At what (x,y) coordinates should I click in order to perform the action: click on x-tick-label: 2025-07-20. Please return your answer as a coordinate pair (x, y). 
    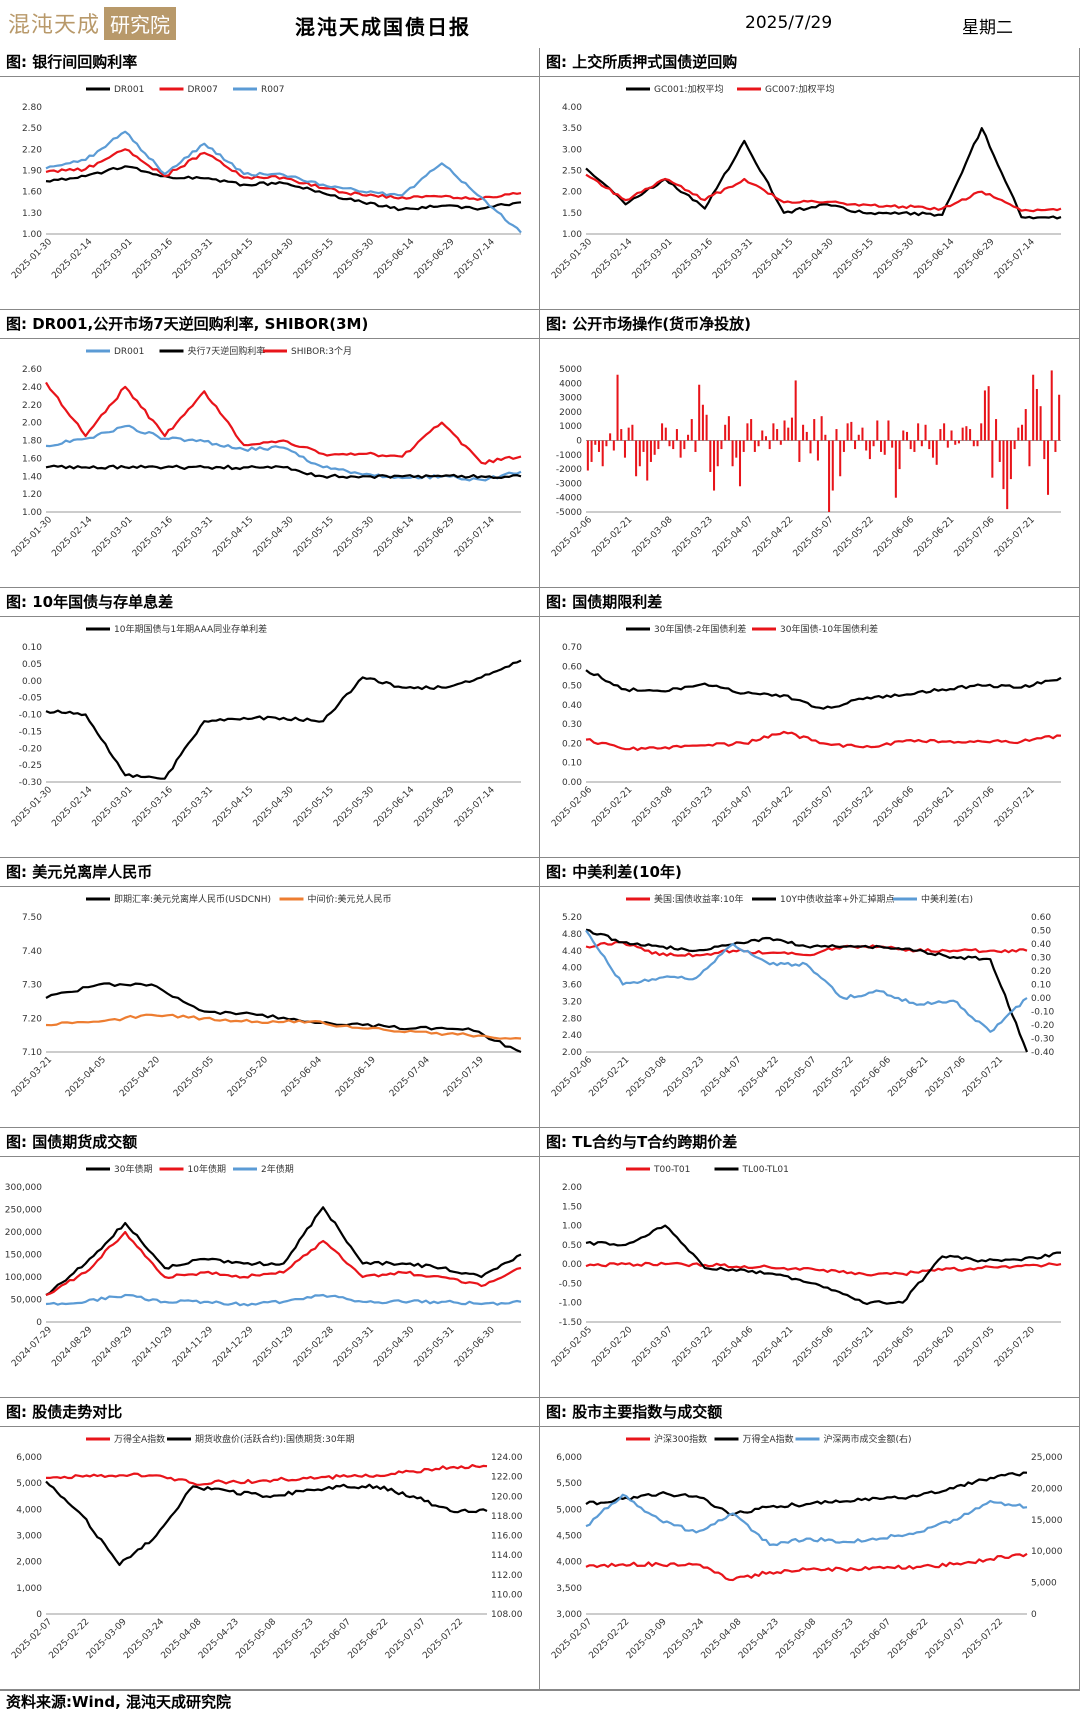
    Looking at the image, I should click on (1015, 1347).